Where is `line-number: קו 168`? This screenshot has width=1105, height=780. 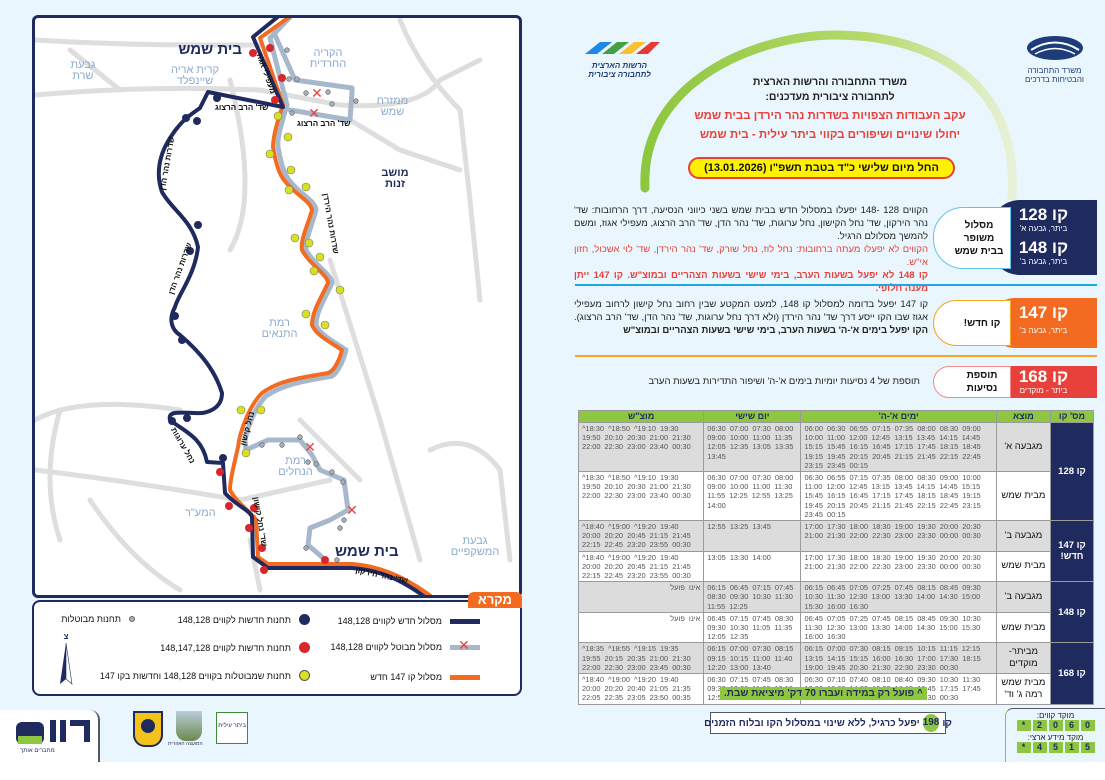
line-number: קו 168 is located at coordinates (1043, 376).